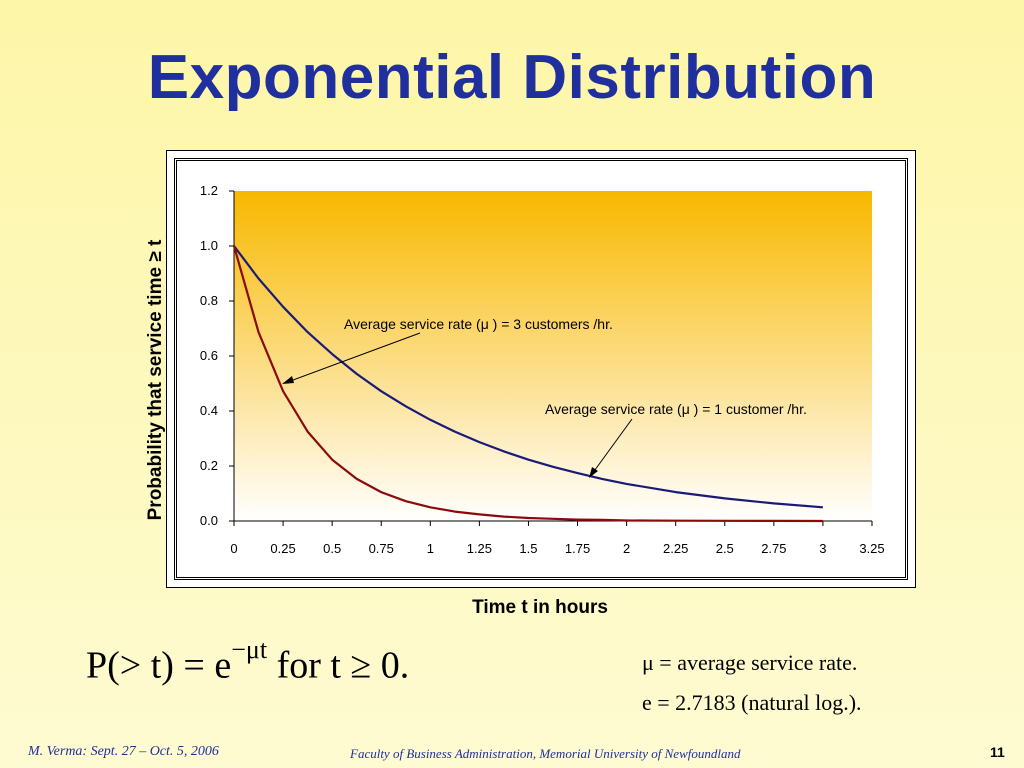 The height and width of the screenshot is (768, 1024). Describe the element at coordinates (626, 548) in the screenshot. I see `x-tick-label: 2` at that location.